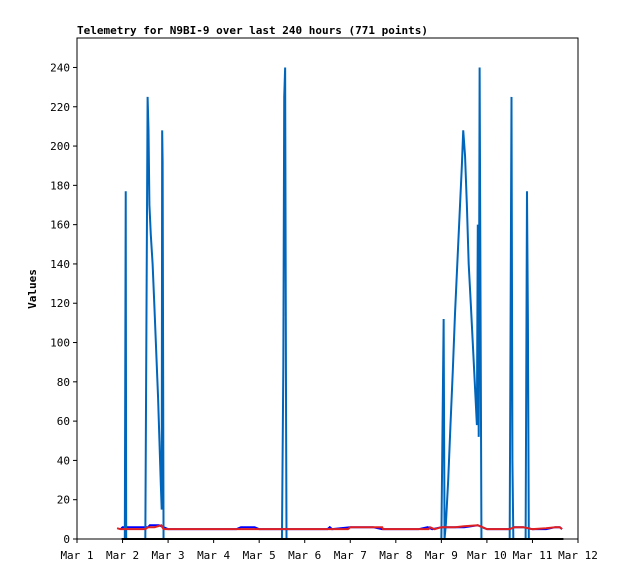  What do you see at coordinates (66, 539) in the screenshot?
I see `y-tick-label: 0` at bounding box center [66, 539].